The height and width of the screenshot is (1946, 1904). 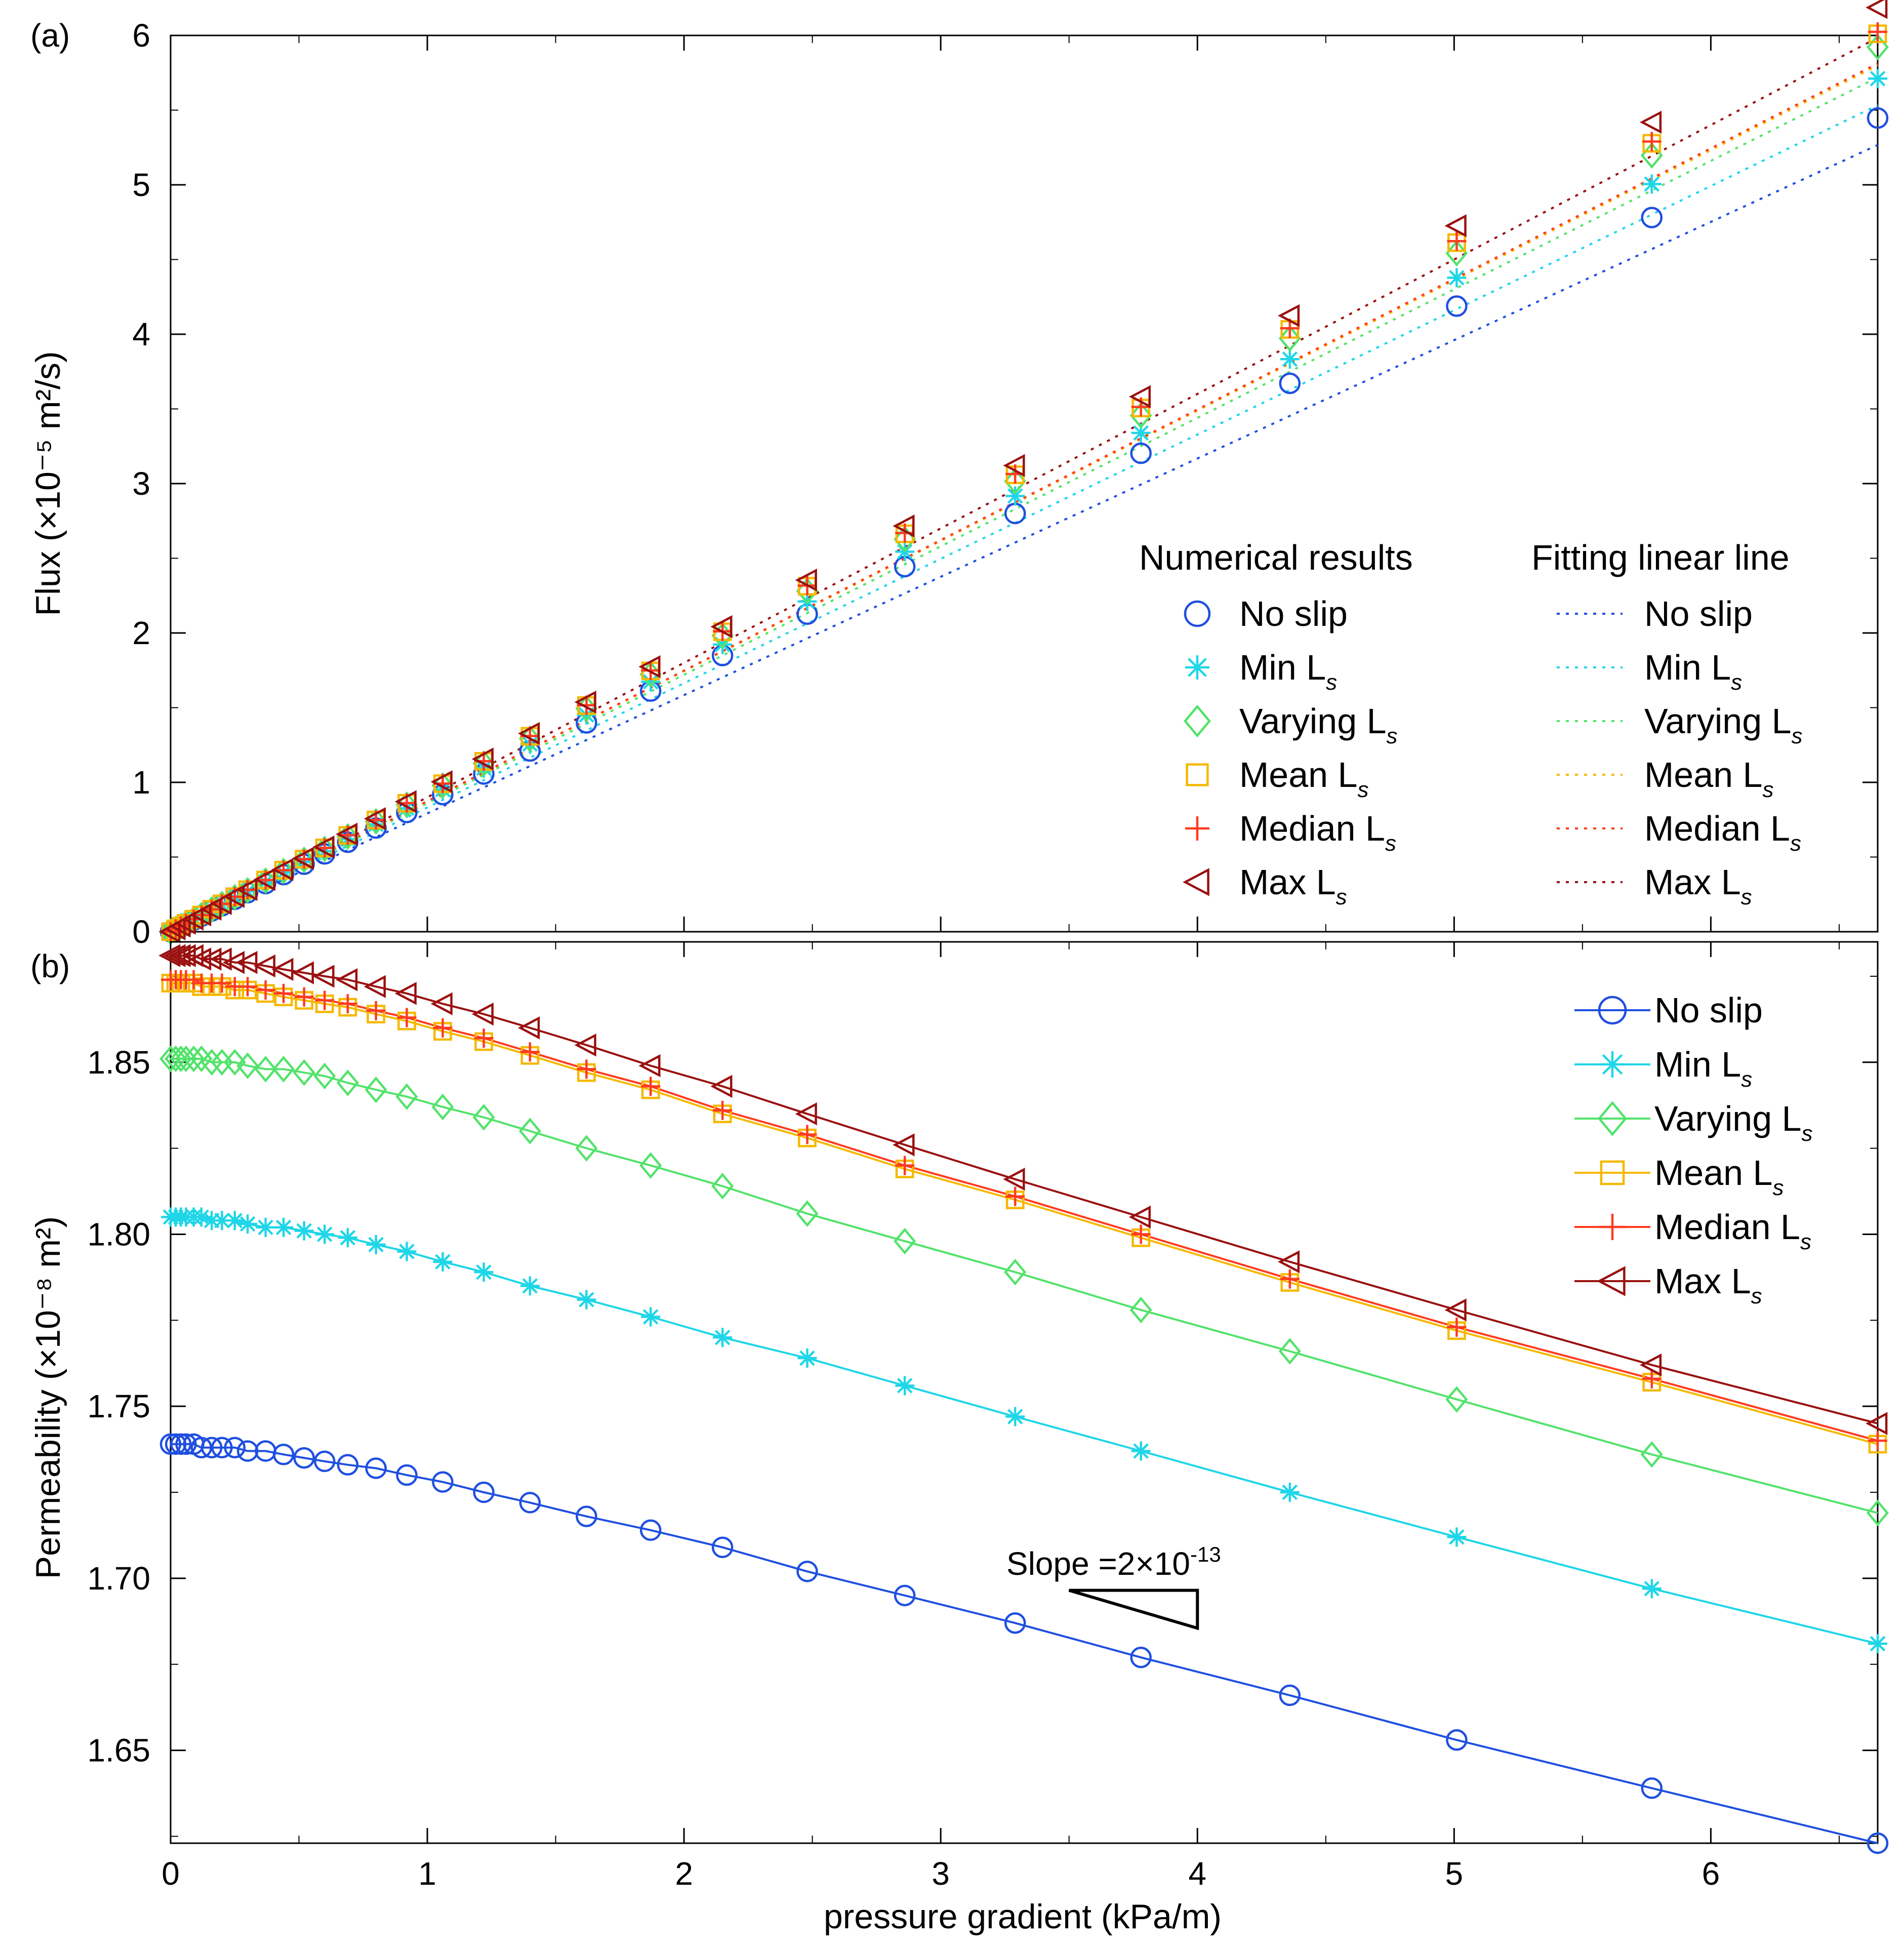 I want to click on permeability-legend-label-median-main: Median L, so click(x=1727, y=1227).